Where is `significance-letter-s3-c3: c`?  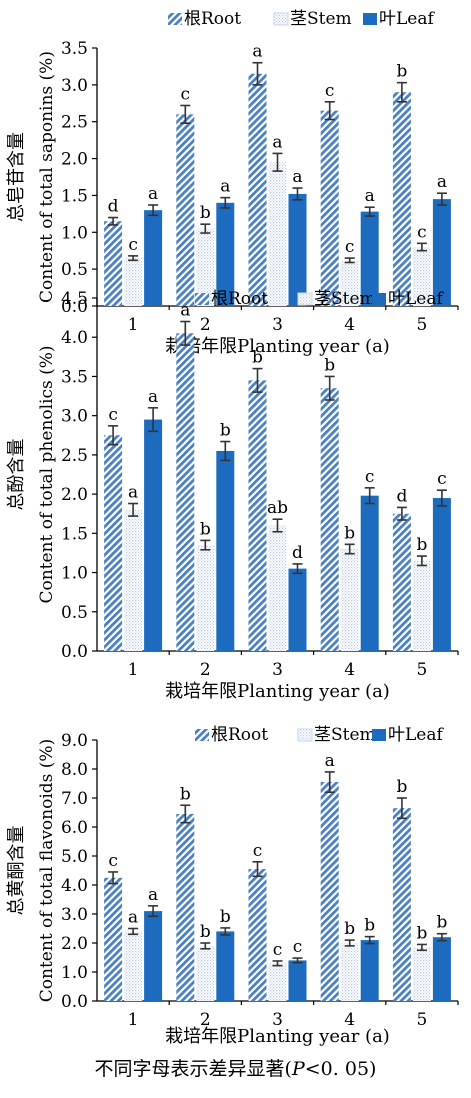
significance-letter-s3-c3: c is located at coordinates (298, 947).